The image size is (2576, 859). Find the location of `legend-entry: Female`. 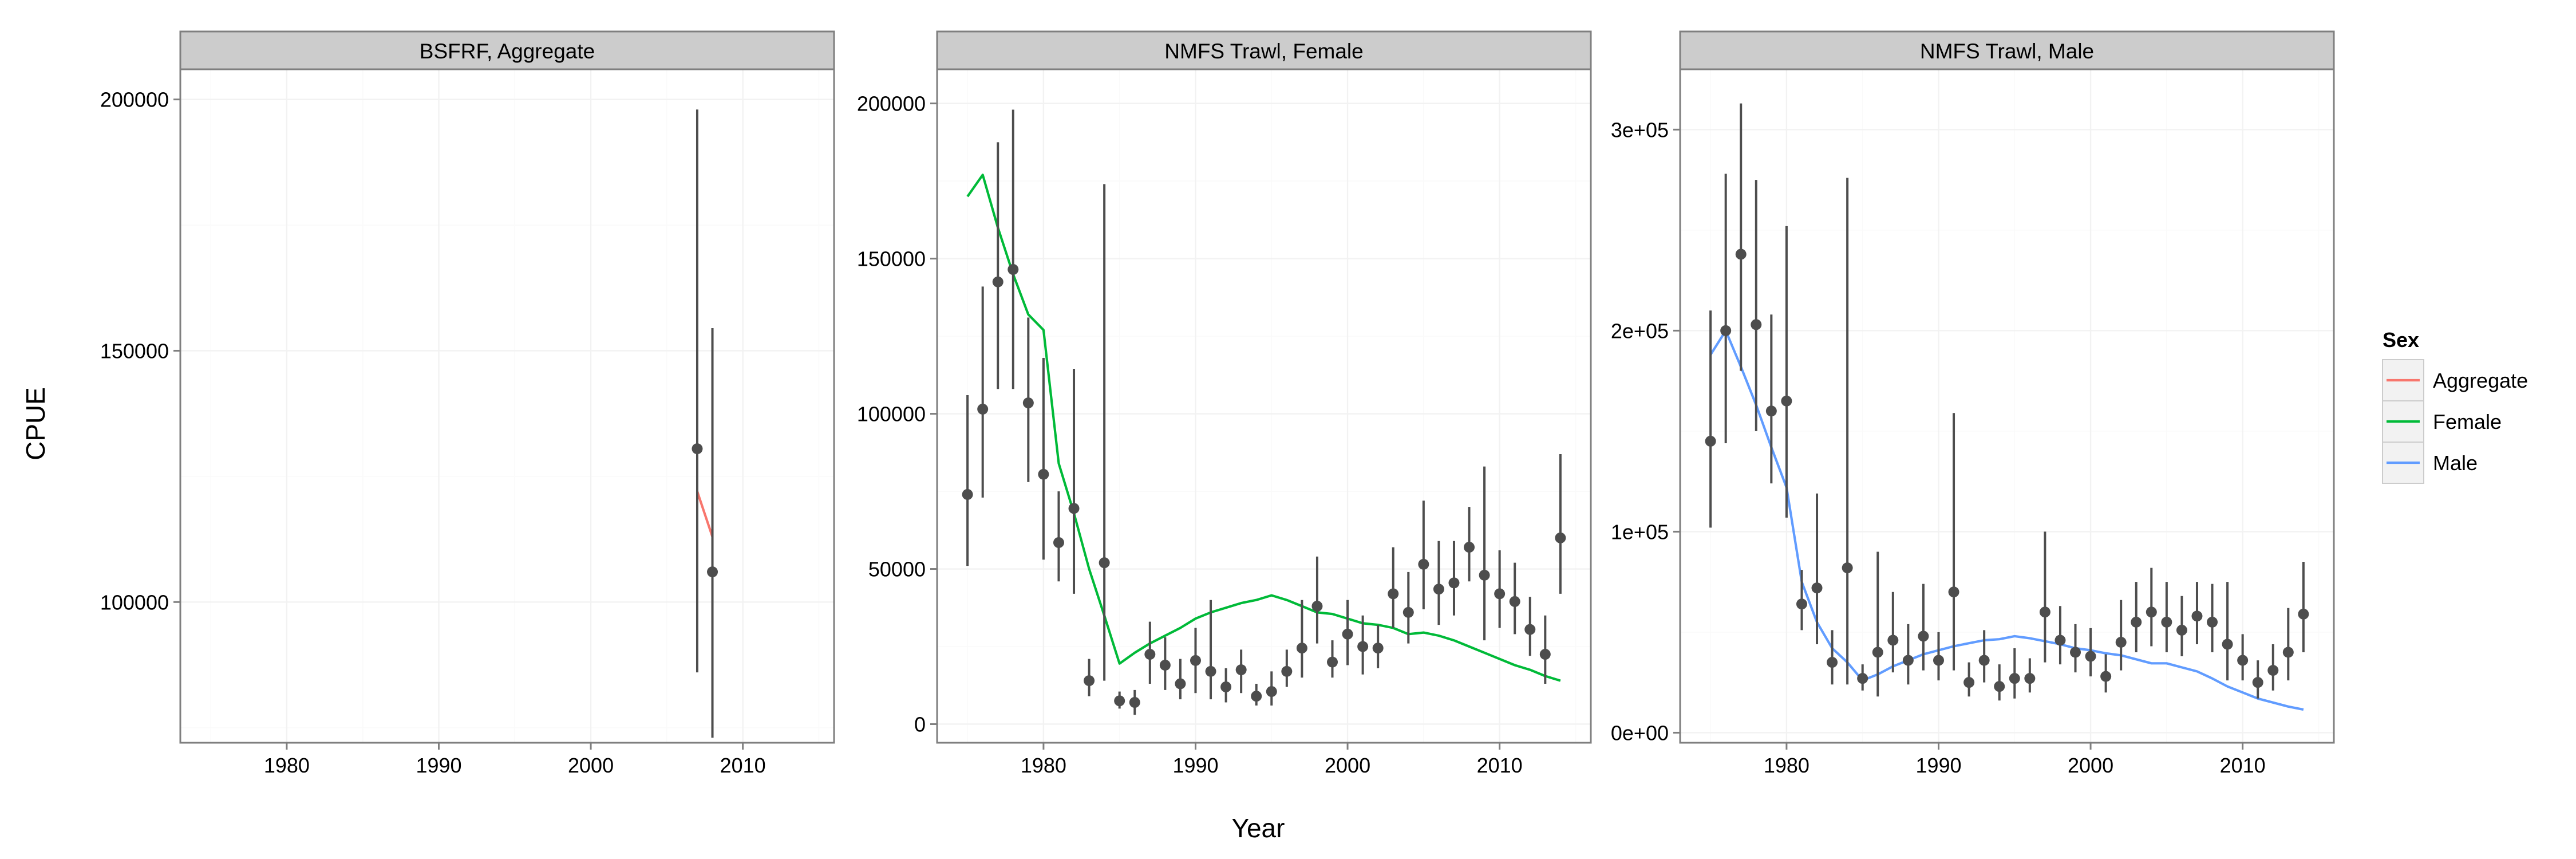

legend-entry: Female is located at coordinates (2442, 421).